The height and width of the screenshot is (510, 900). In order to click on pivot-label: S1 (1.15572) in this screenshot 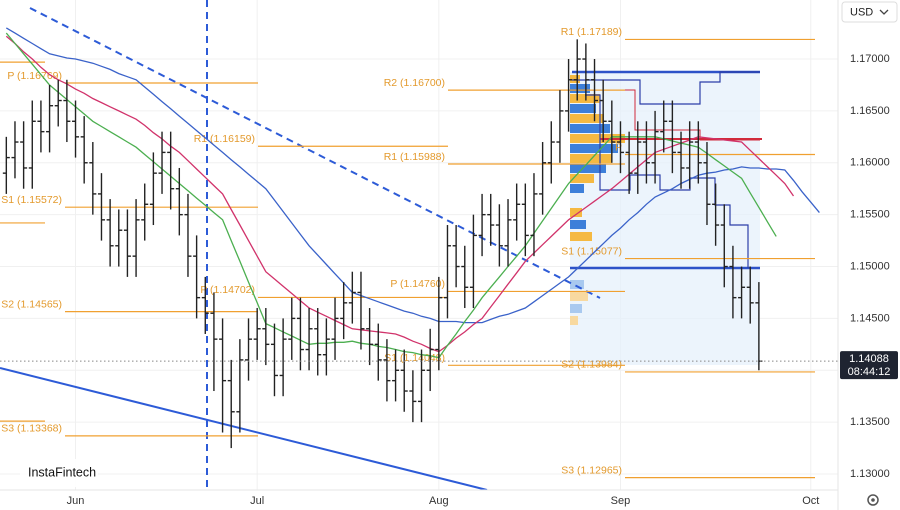, I will do `click(31, 200)`.